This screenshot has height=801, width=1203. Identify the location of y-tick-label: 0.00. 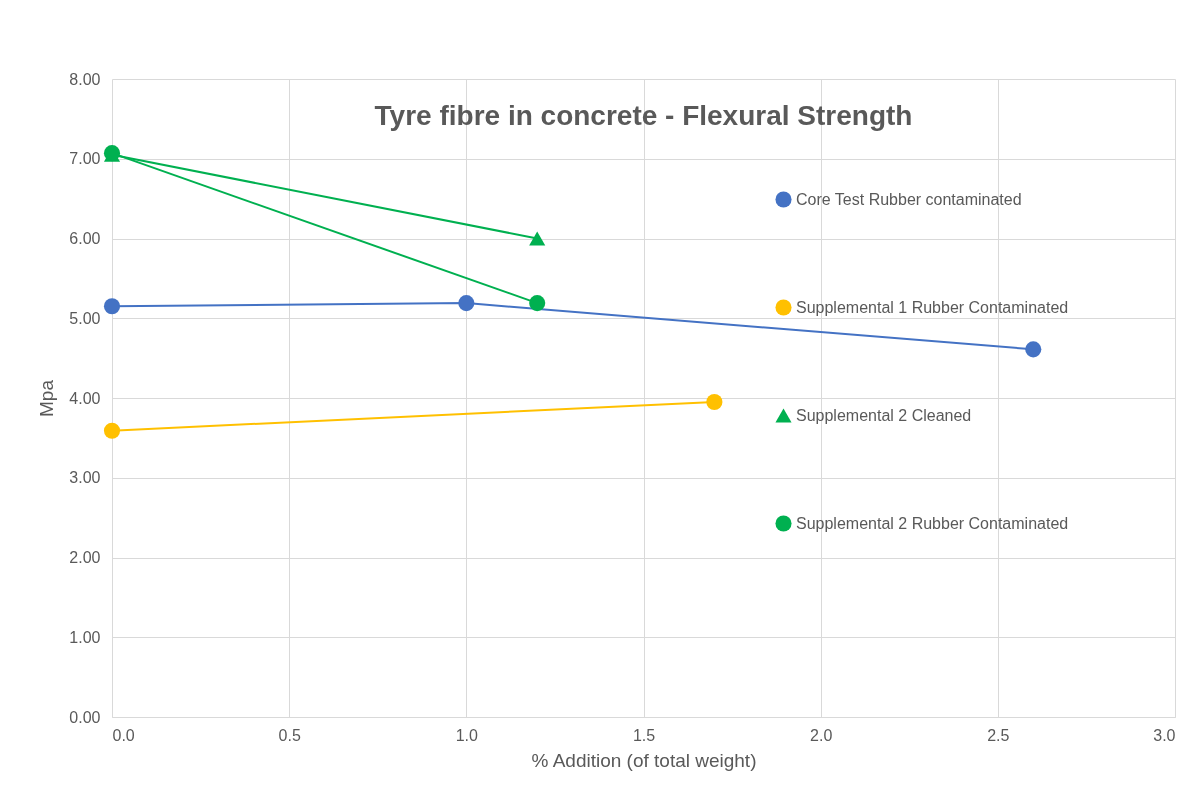
(85, 717).